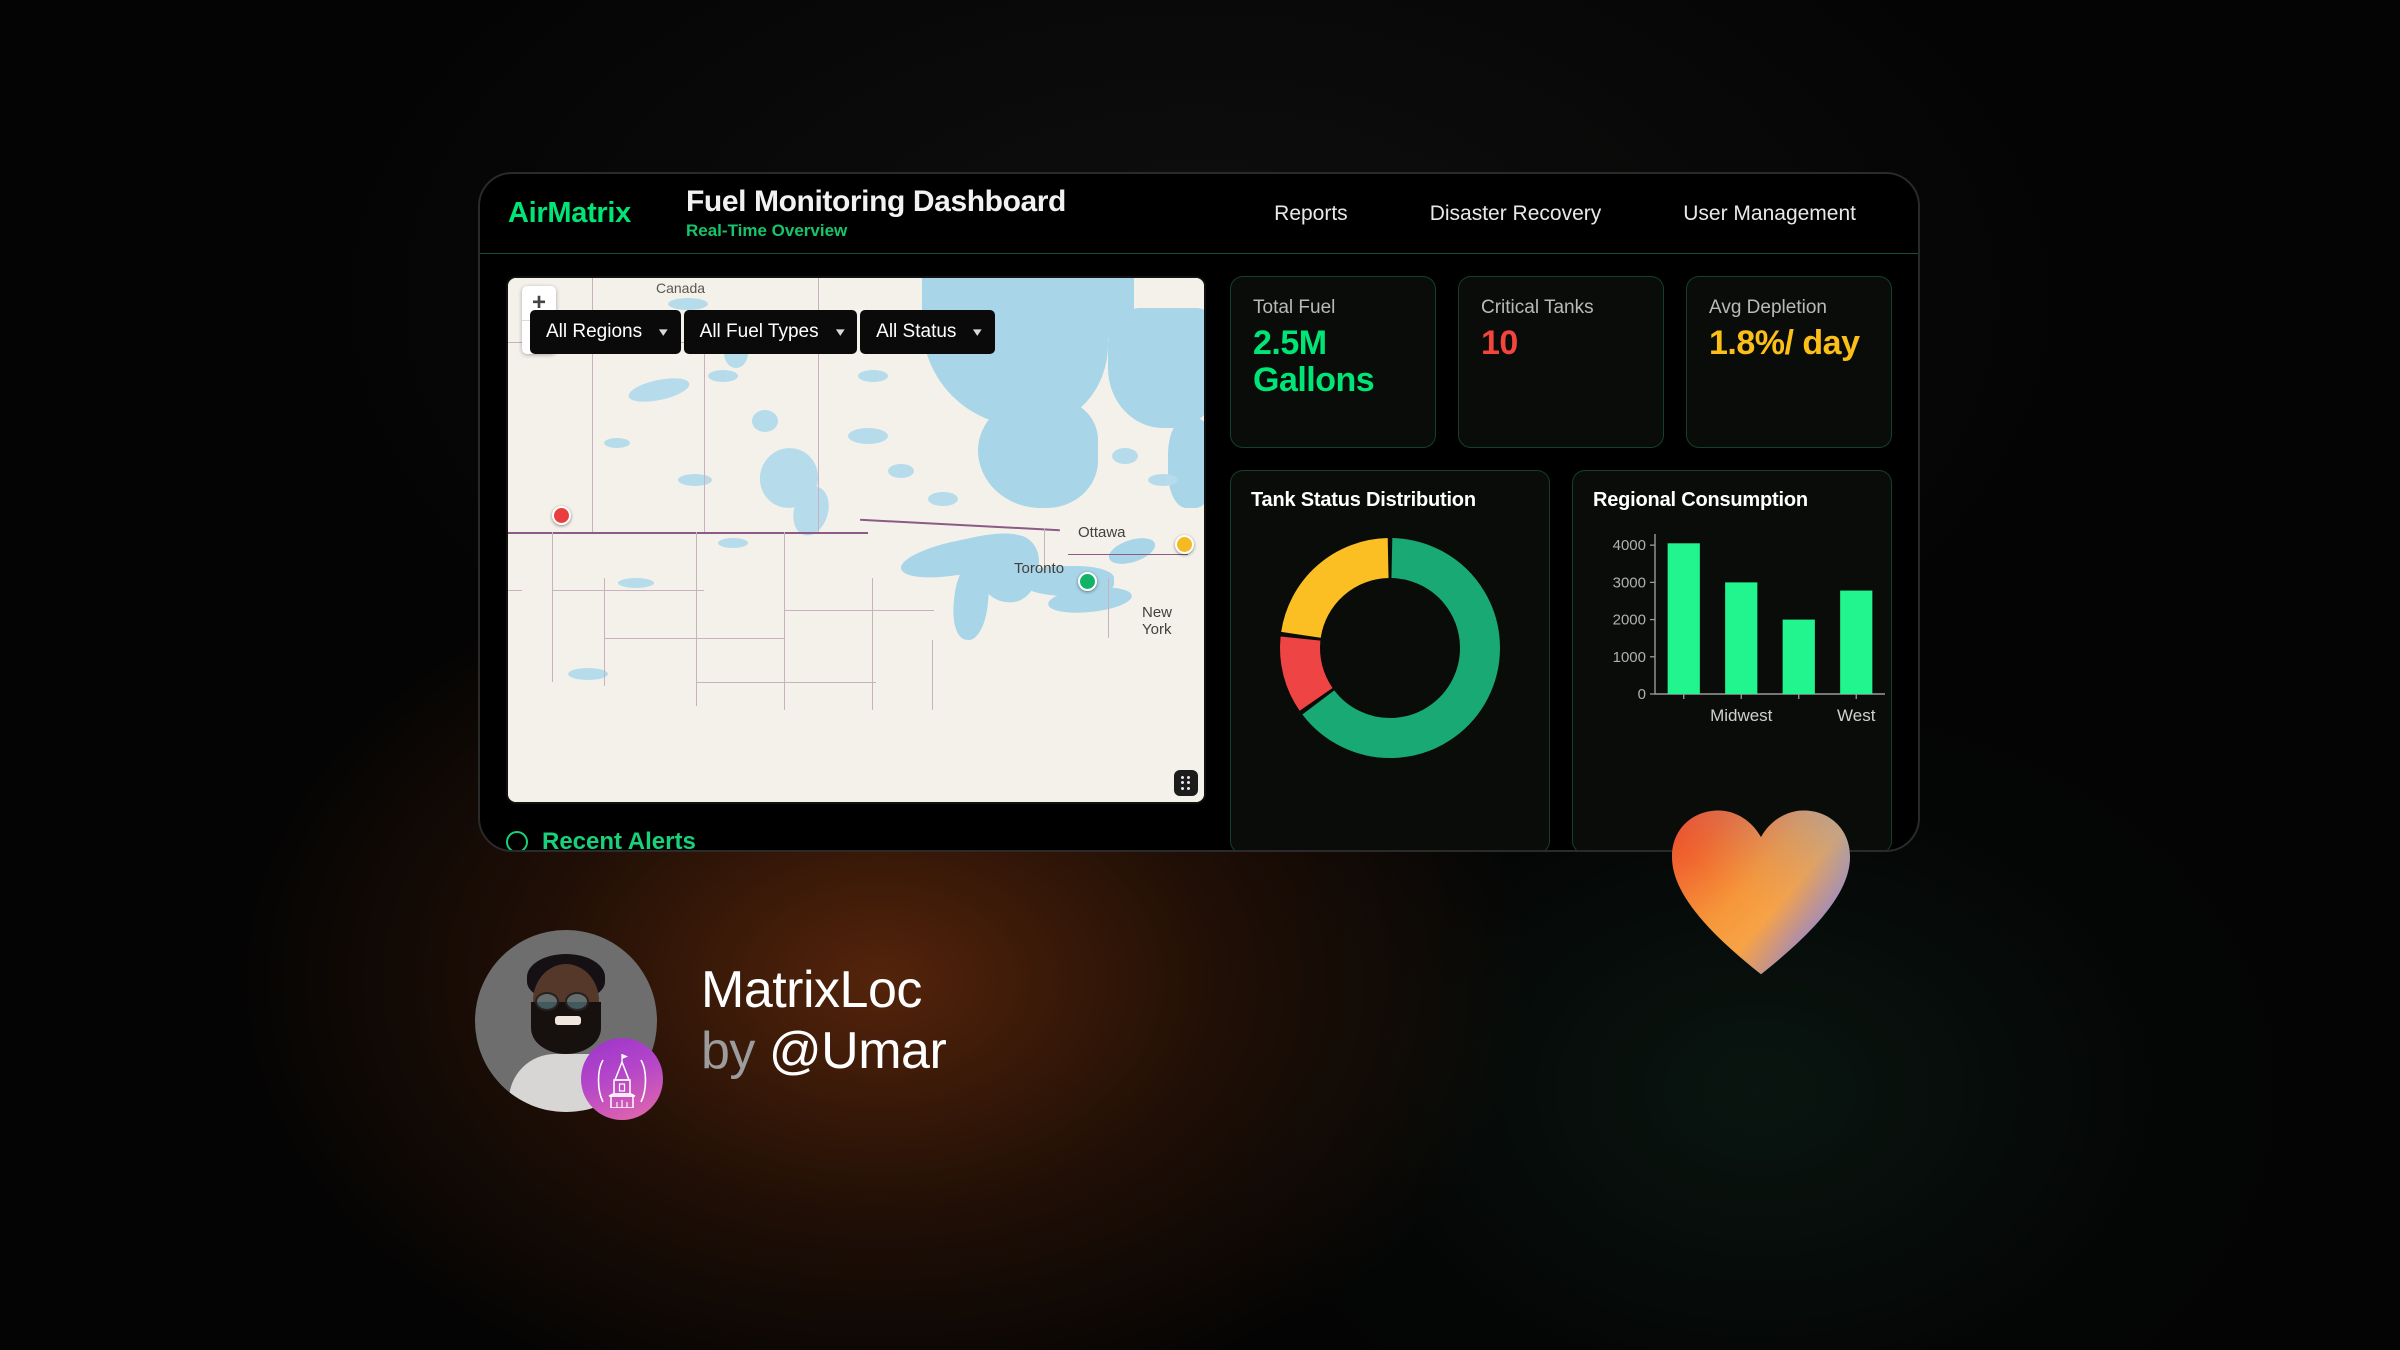 This screenshot has width=2400, height=1350. I want to click on bar-south, so click(1798, 656).